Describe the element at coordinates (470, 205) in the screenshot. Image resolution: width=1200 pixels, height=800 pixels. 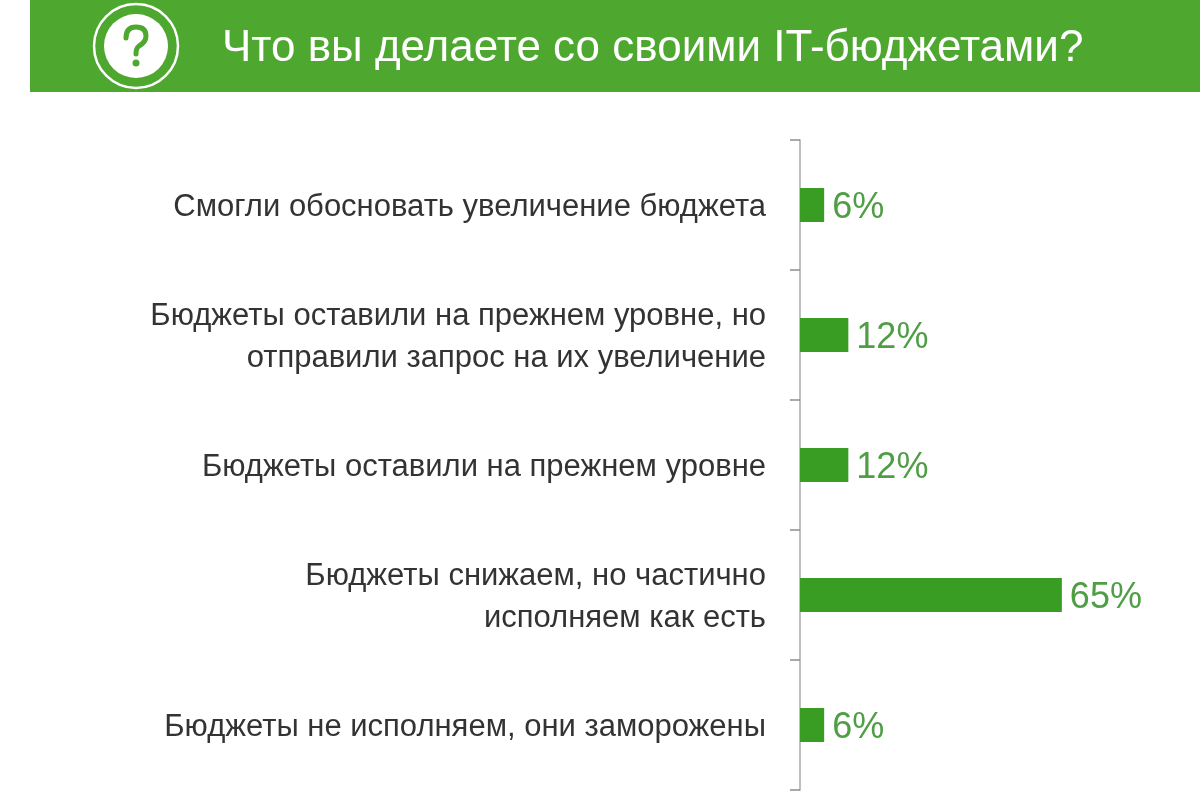
I see `y-tick-label: Смогли обосновать увеличение бюджета` at that location.